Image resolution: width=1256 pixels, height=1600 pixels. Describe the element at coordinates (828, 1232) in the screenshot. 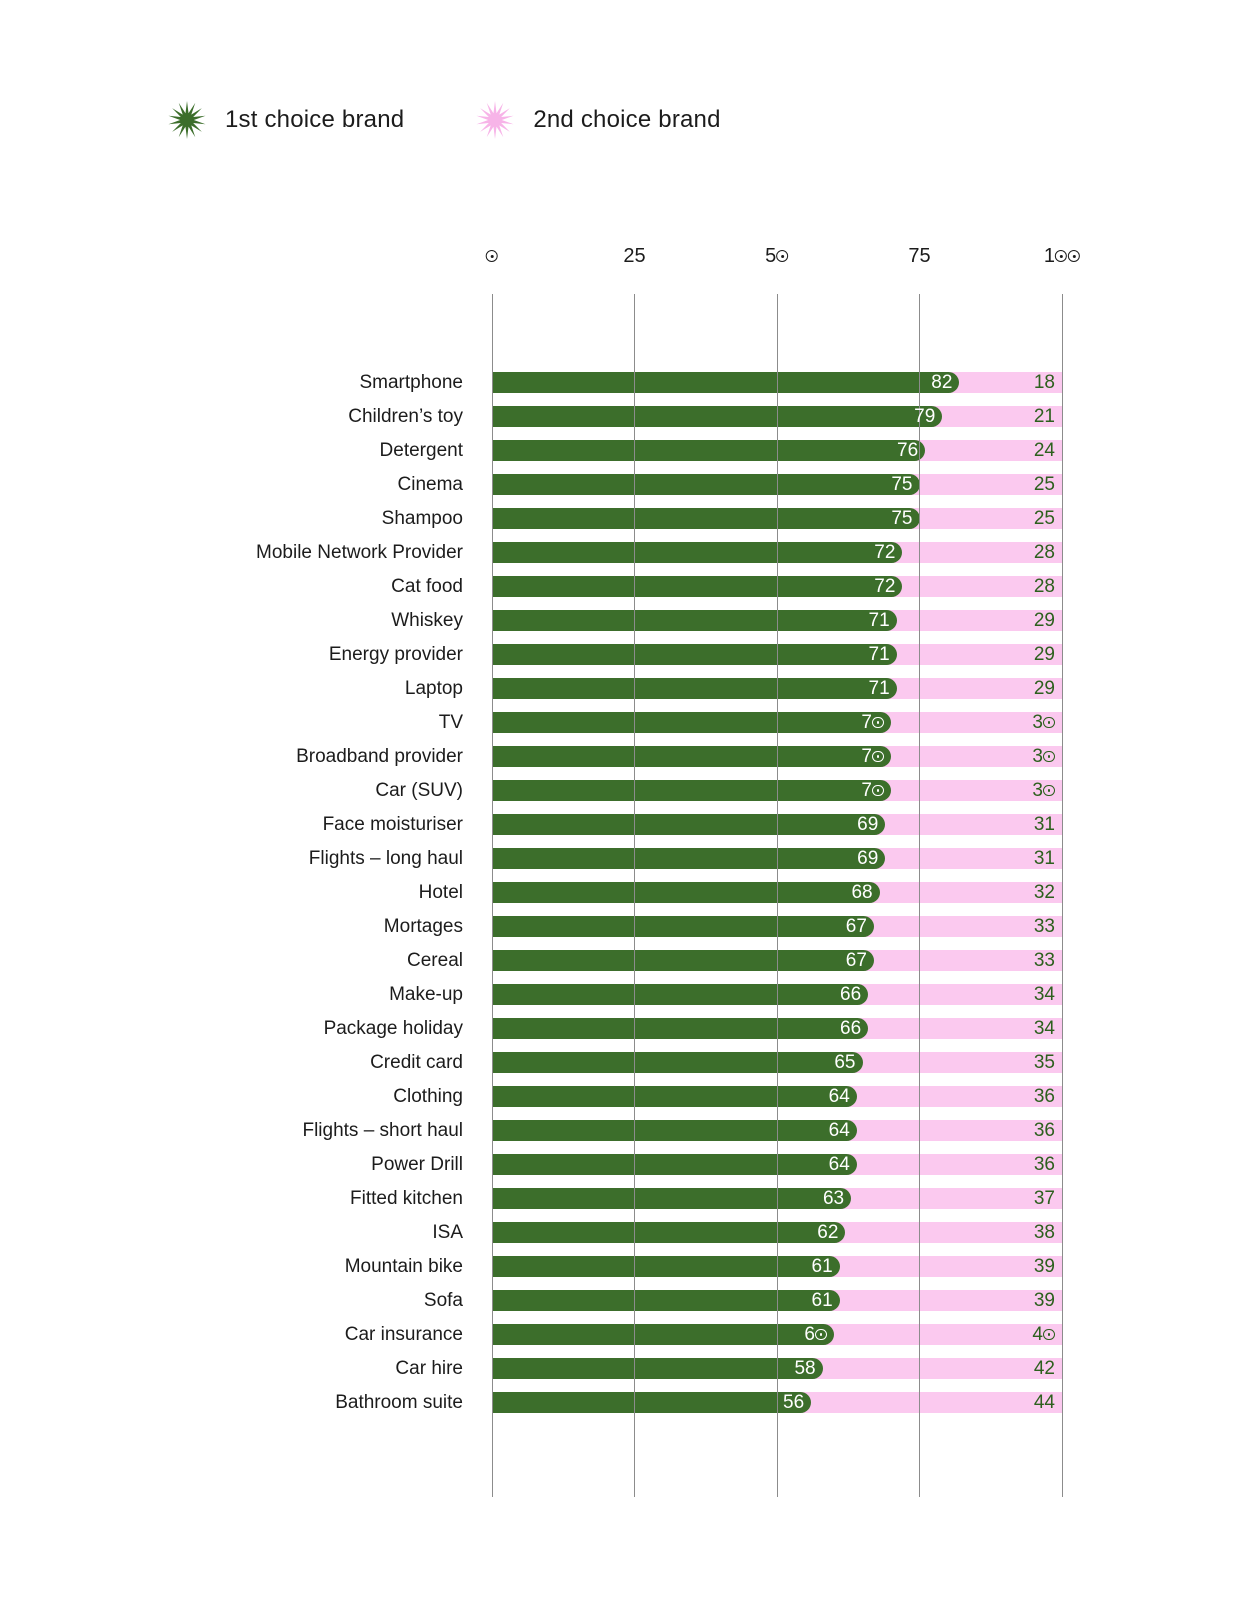

I see `first-choice-value: 62` at that location.